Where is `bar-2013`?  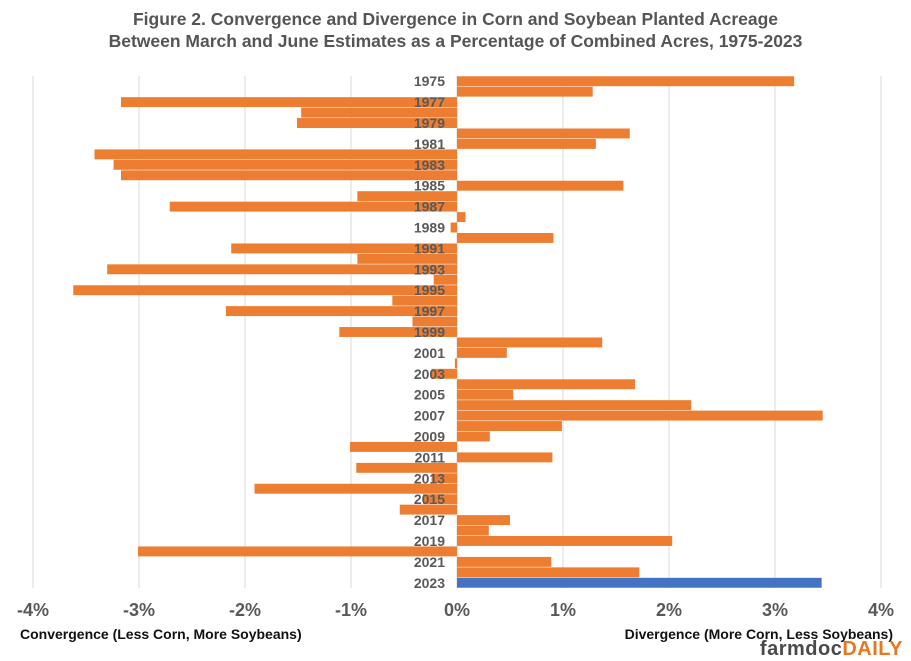
bar-2013 is located at coordinates (444, 478).